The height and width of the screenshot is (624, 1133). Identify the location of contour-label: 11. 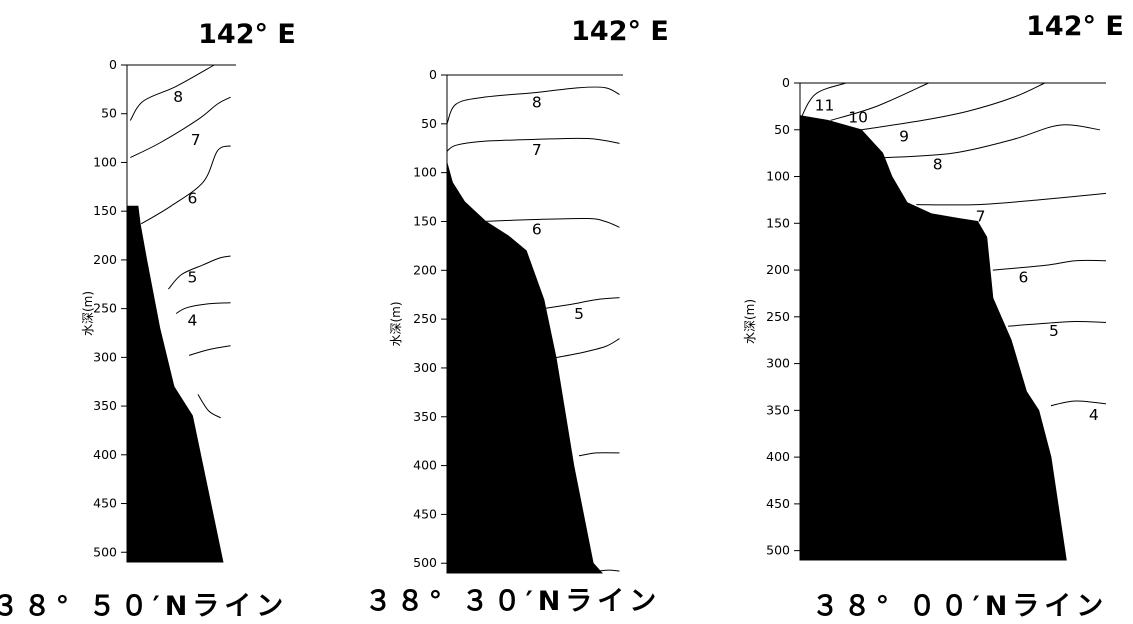
(825, 105).